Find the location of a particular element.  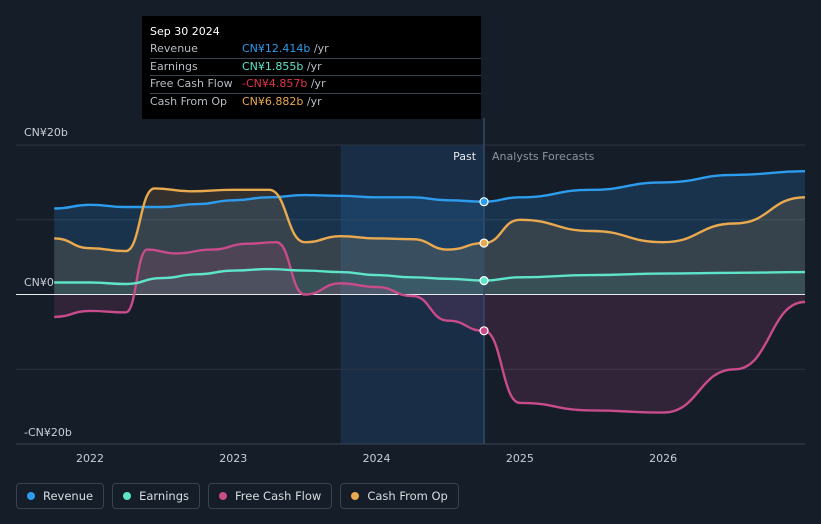

legend-label: Revenue is located at coordinates (68, 496).